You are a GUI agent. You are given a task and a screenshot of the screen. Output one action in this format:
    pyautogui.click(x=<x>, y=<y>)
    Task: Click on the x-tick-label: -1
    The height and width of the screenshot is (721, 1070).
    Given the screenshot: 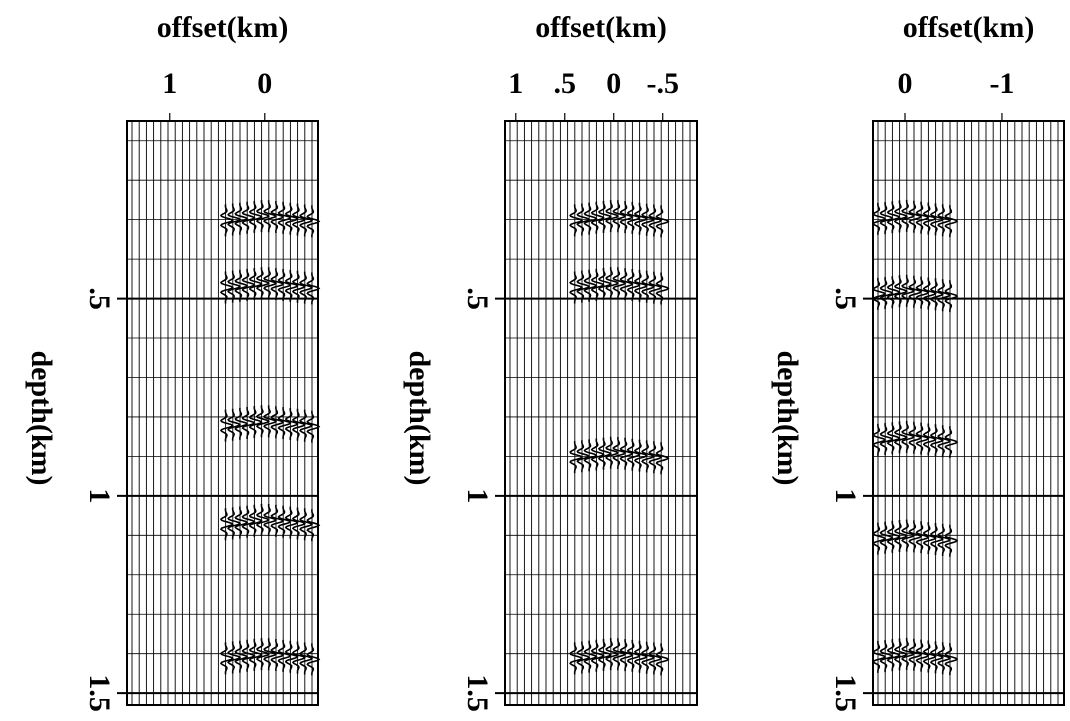 What is the action you would take?
    pyautogui.click(x=1001, y=83)
    